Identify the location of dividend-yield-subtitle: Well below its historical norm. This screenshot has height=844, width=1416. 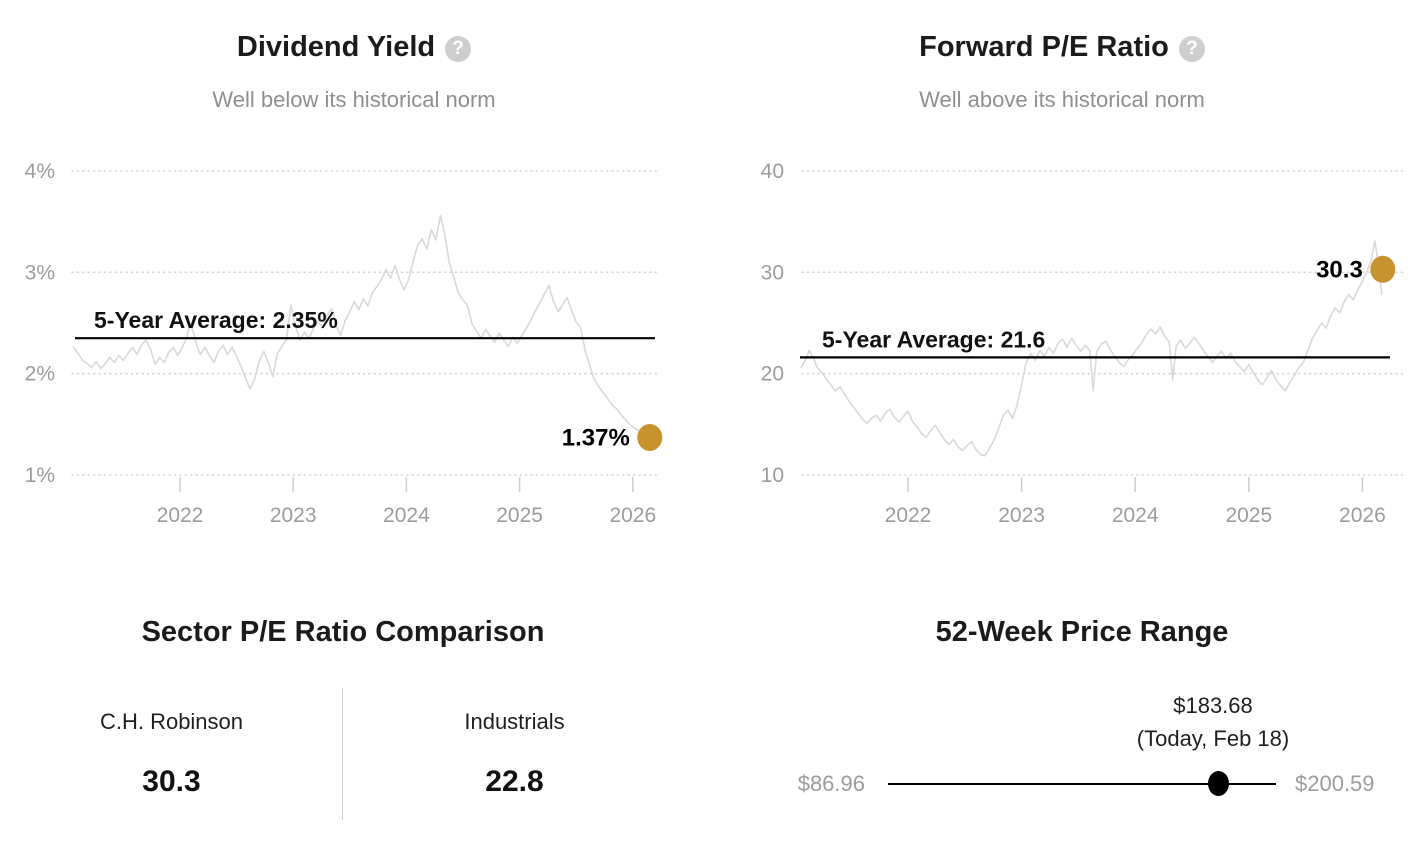
(354, 99).